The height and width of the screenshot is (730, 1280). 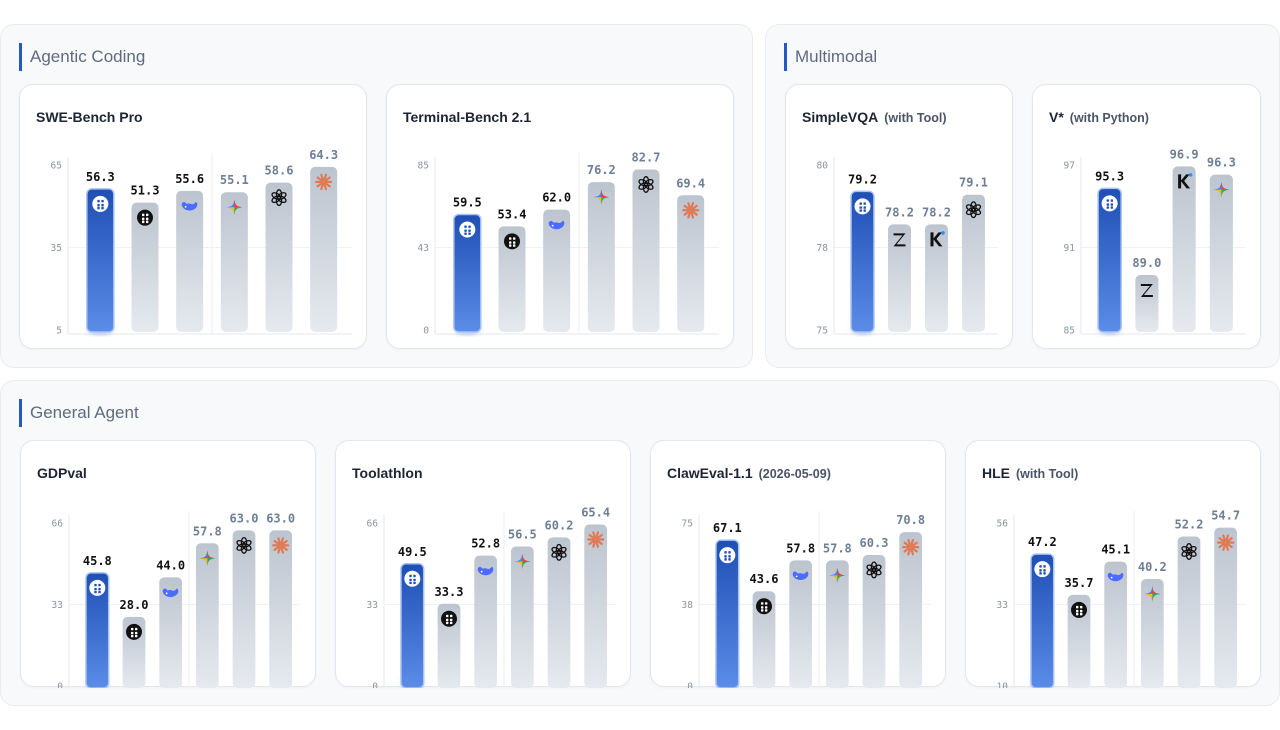 I want to click on chart-title-text: GDPval, so click(x=62, y=473).